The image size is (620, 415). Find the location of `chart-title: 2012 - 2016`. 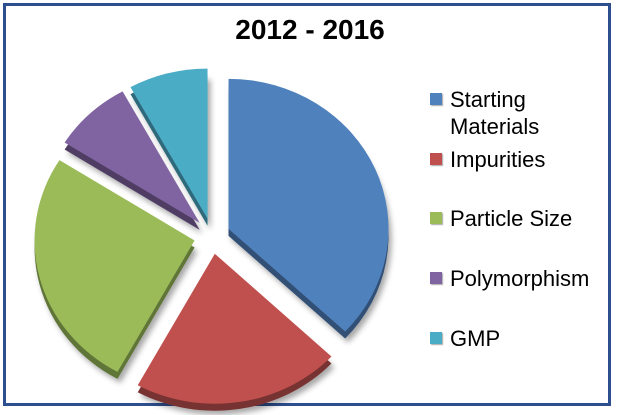

chart-title: 2012 - 2016 is located at coordinates (310, 29).